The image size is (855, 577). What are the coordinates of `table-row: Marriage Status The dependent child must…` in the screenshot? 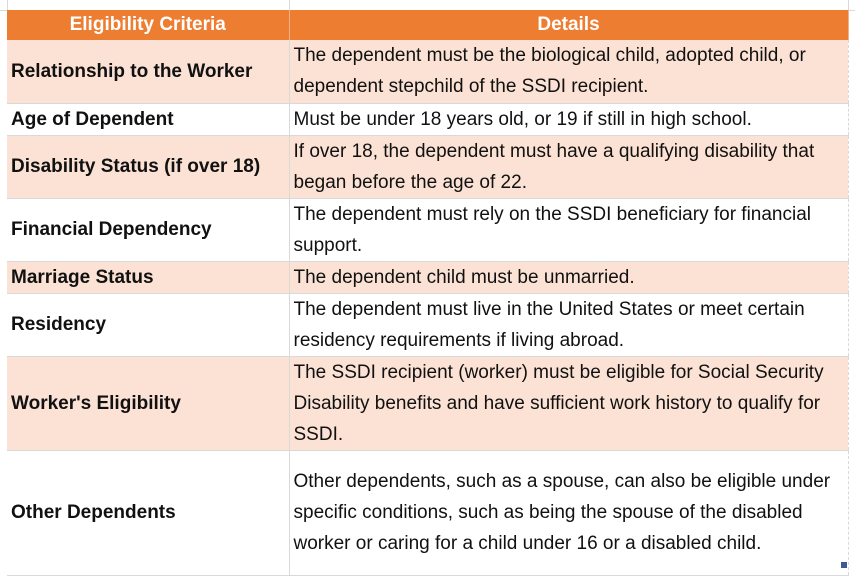 It's located at (428, 277).